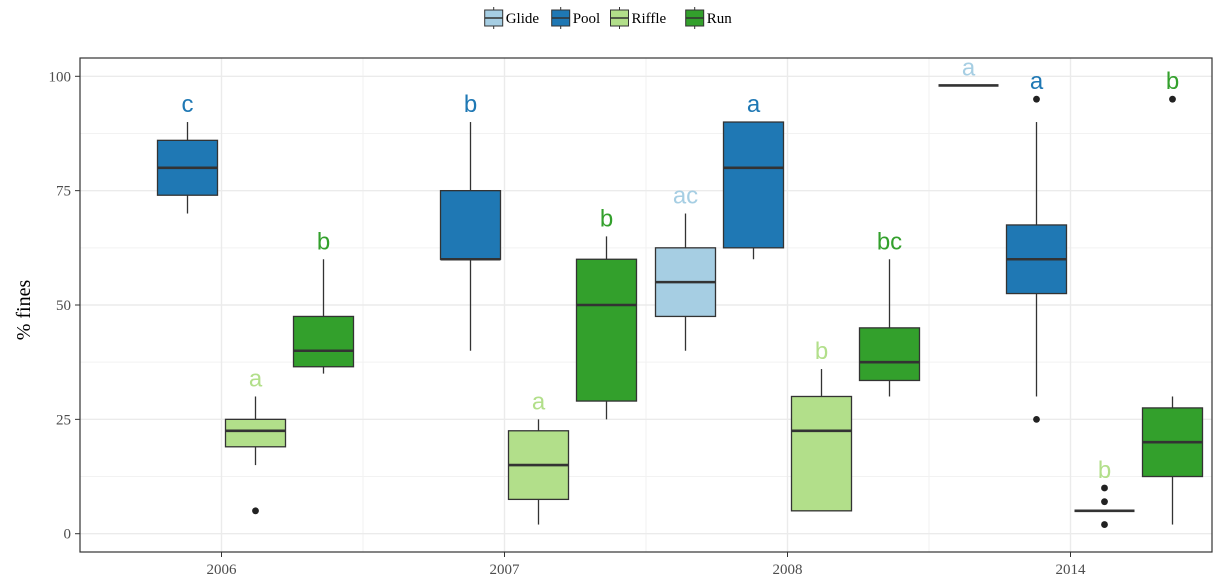  I want to click on legend-item-run: Run, so click(709, 18).